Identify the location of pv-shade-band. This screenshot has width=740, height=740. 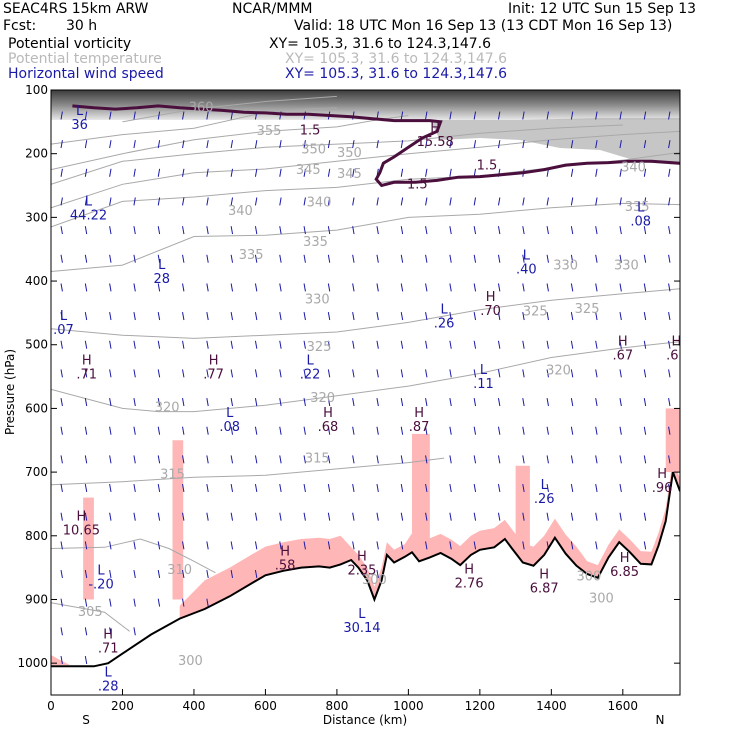
(429, 539).